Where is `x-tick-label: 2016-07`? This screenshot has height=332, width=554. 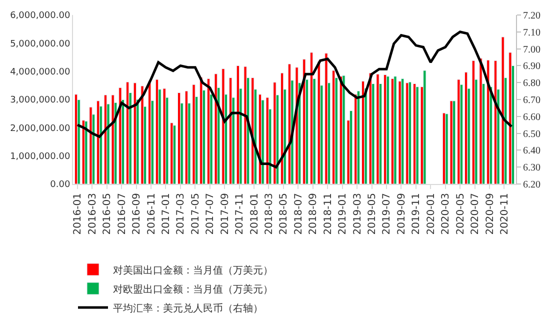
x-tick-label: 2016-07 is located at coordinates (122, 214).